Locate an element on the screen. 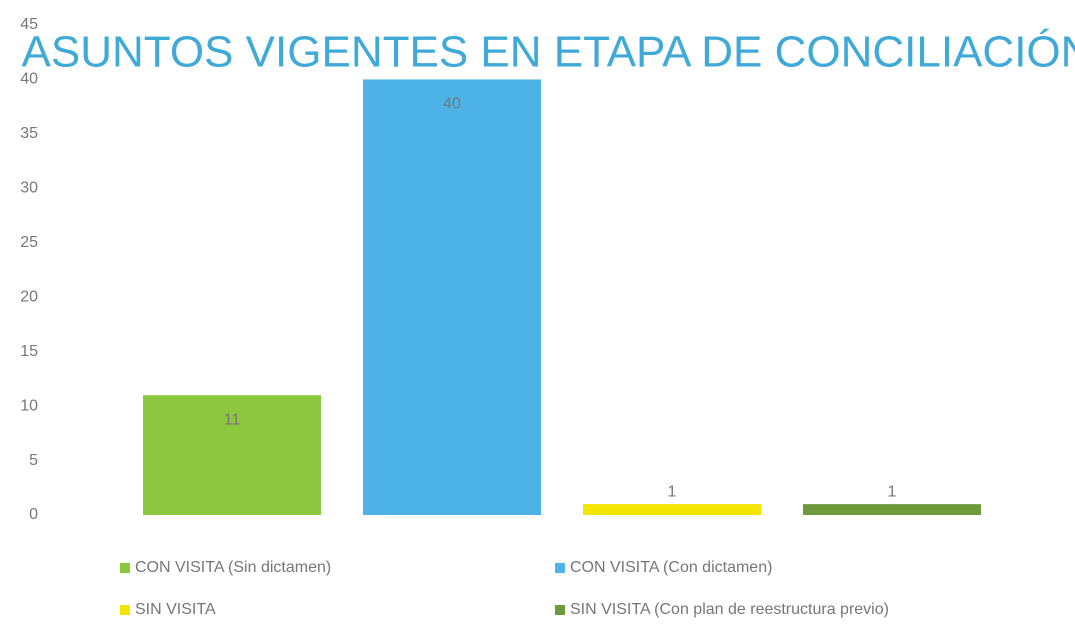 Image resolution: width=1075 pixels, height=627 pixels. y-tick-label: 20 is located at coordinates (29, 296).